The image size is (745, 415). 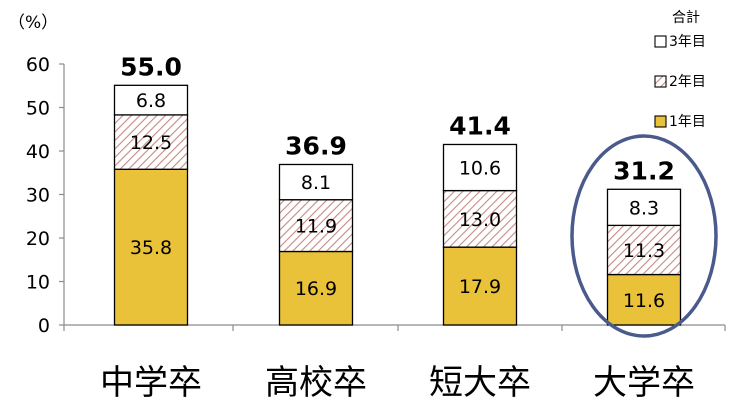 I want to click on total-value-label: 55.0, so click(x=151, y=66).